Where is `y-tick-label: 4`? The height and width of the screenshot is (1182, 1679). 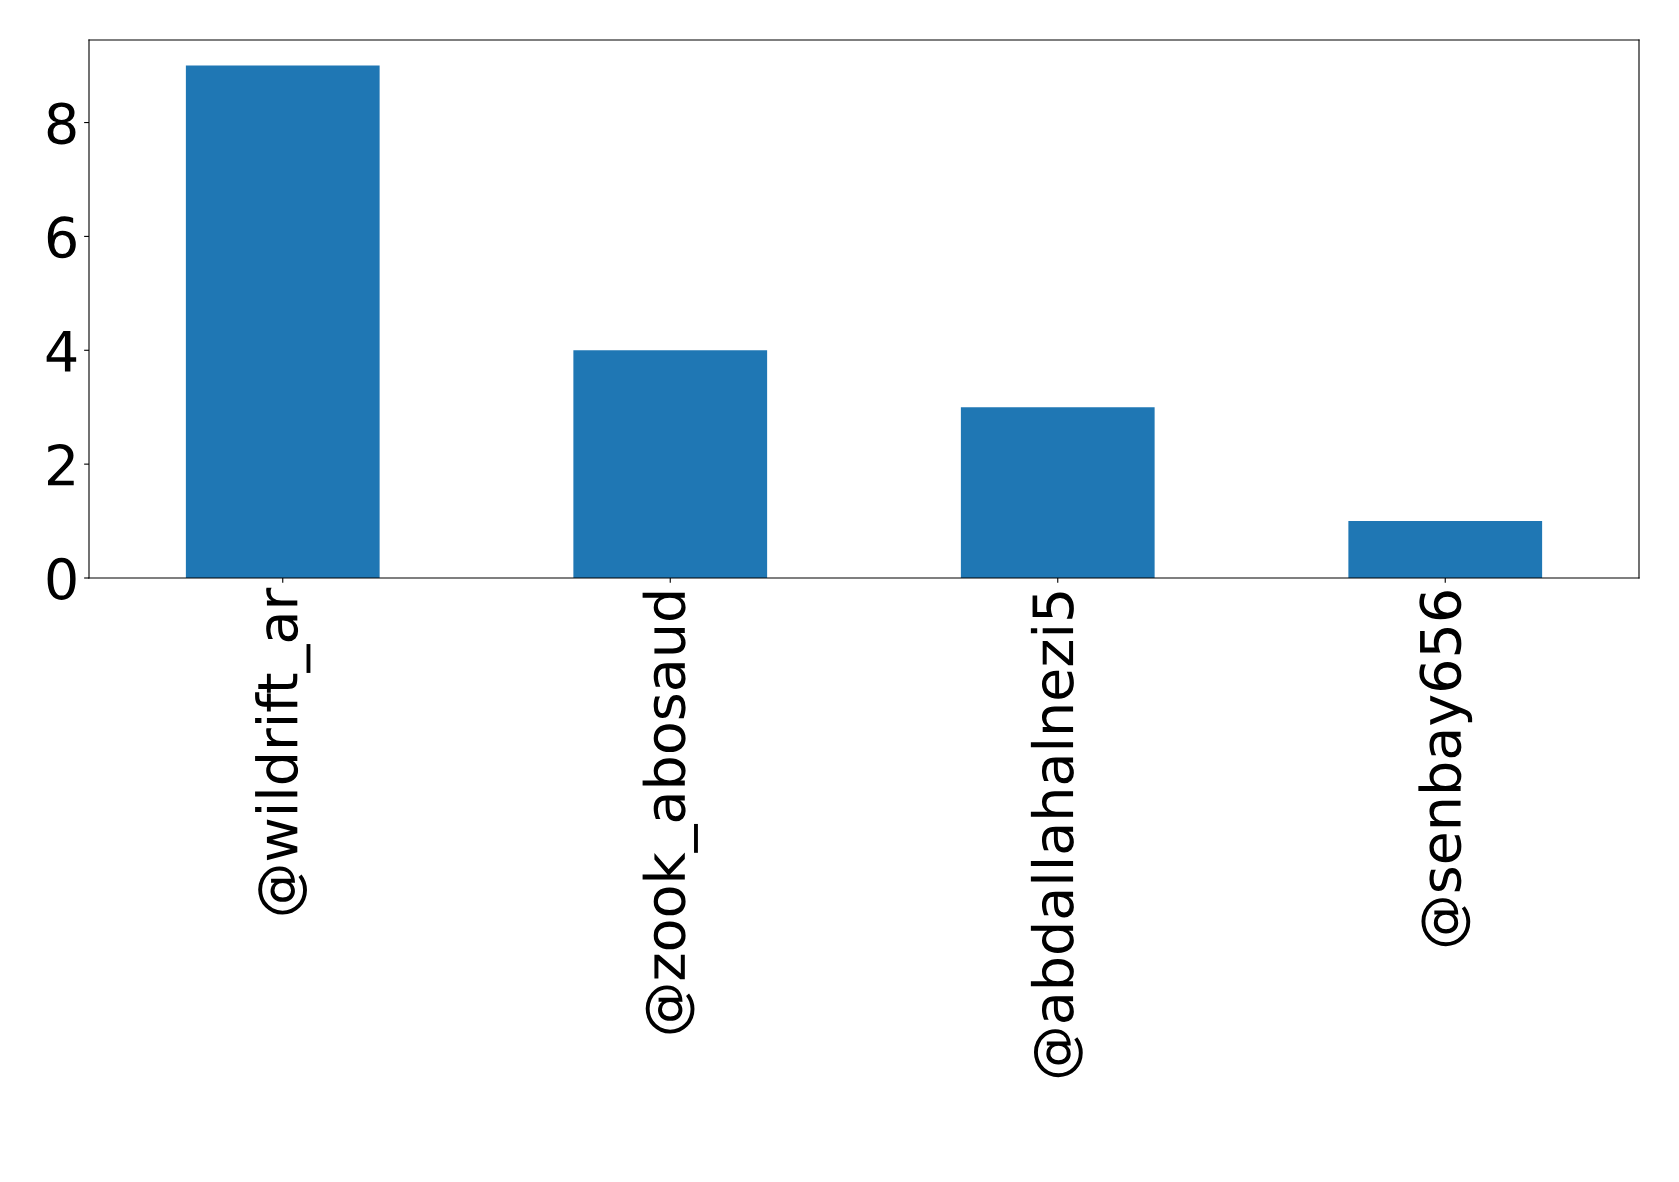
y-tick-label: 4 is located at coordinates (61, 351).